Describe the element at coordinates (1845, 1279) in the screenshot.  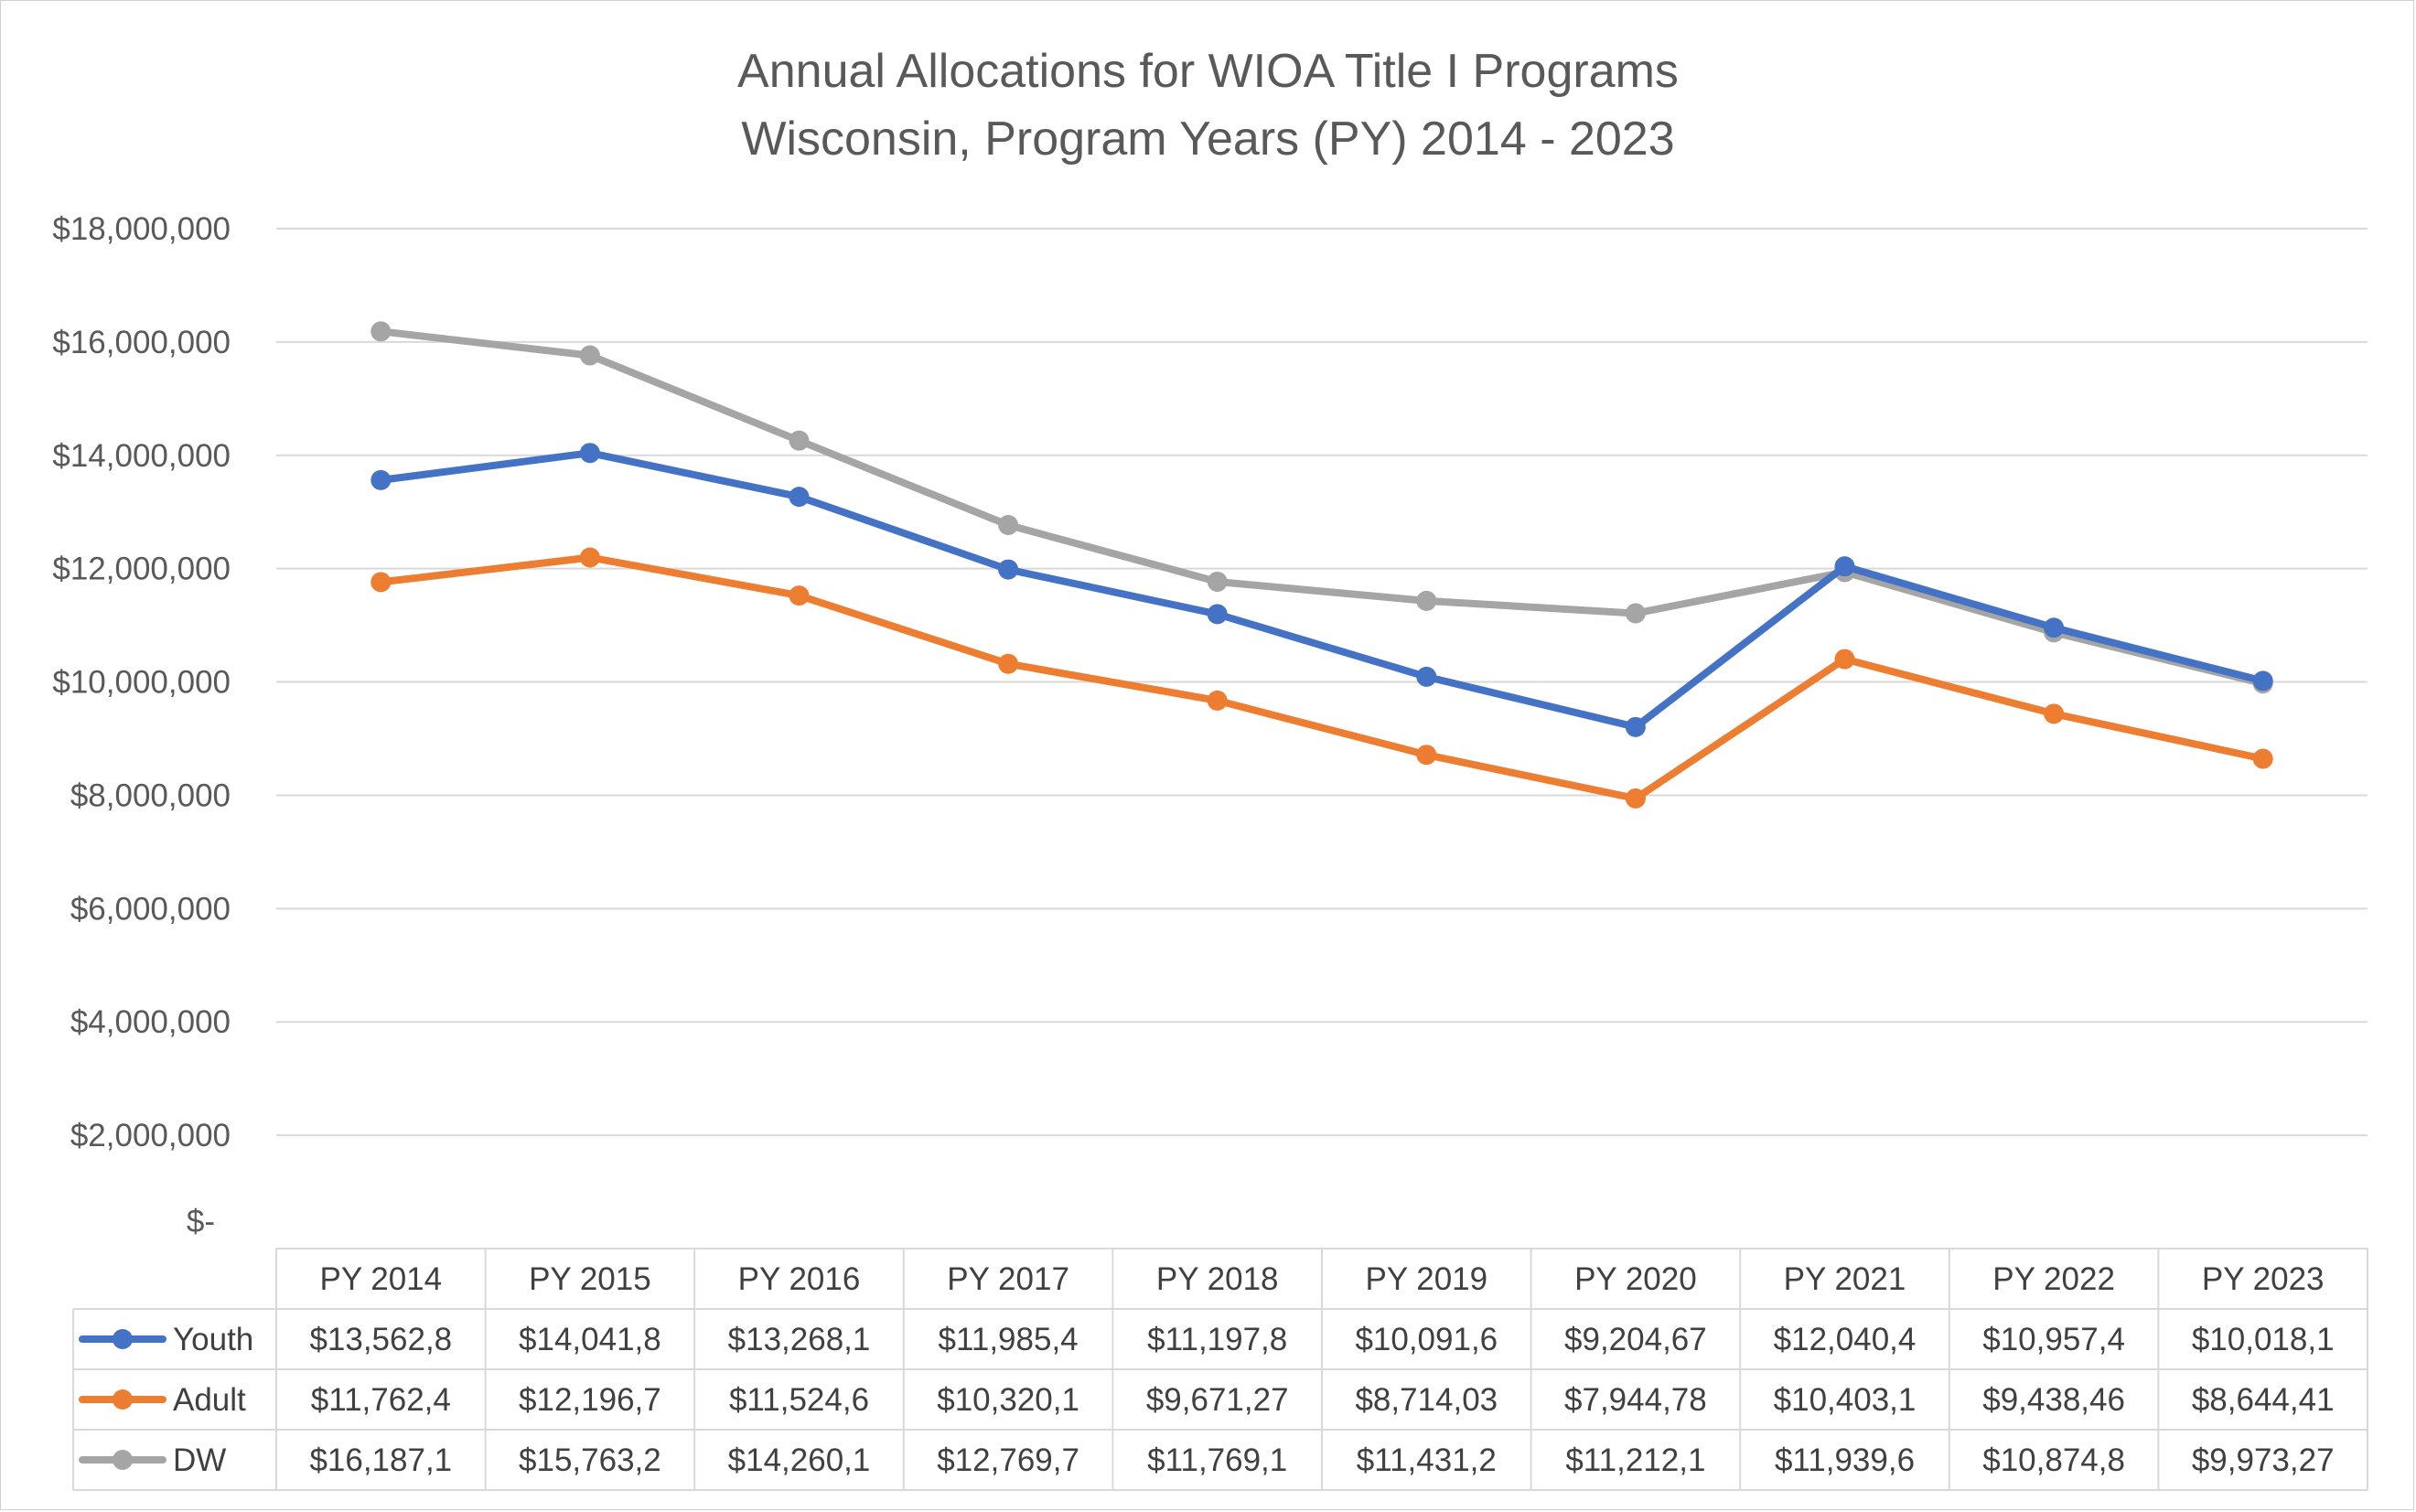
I see `category-label: PY 2021` at that location.